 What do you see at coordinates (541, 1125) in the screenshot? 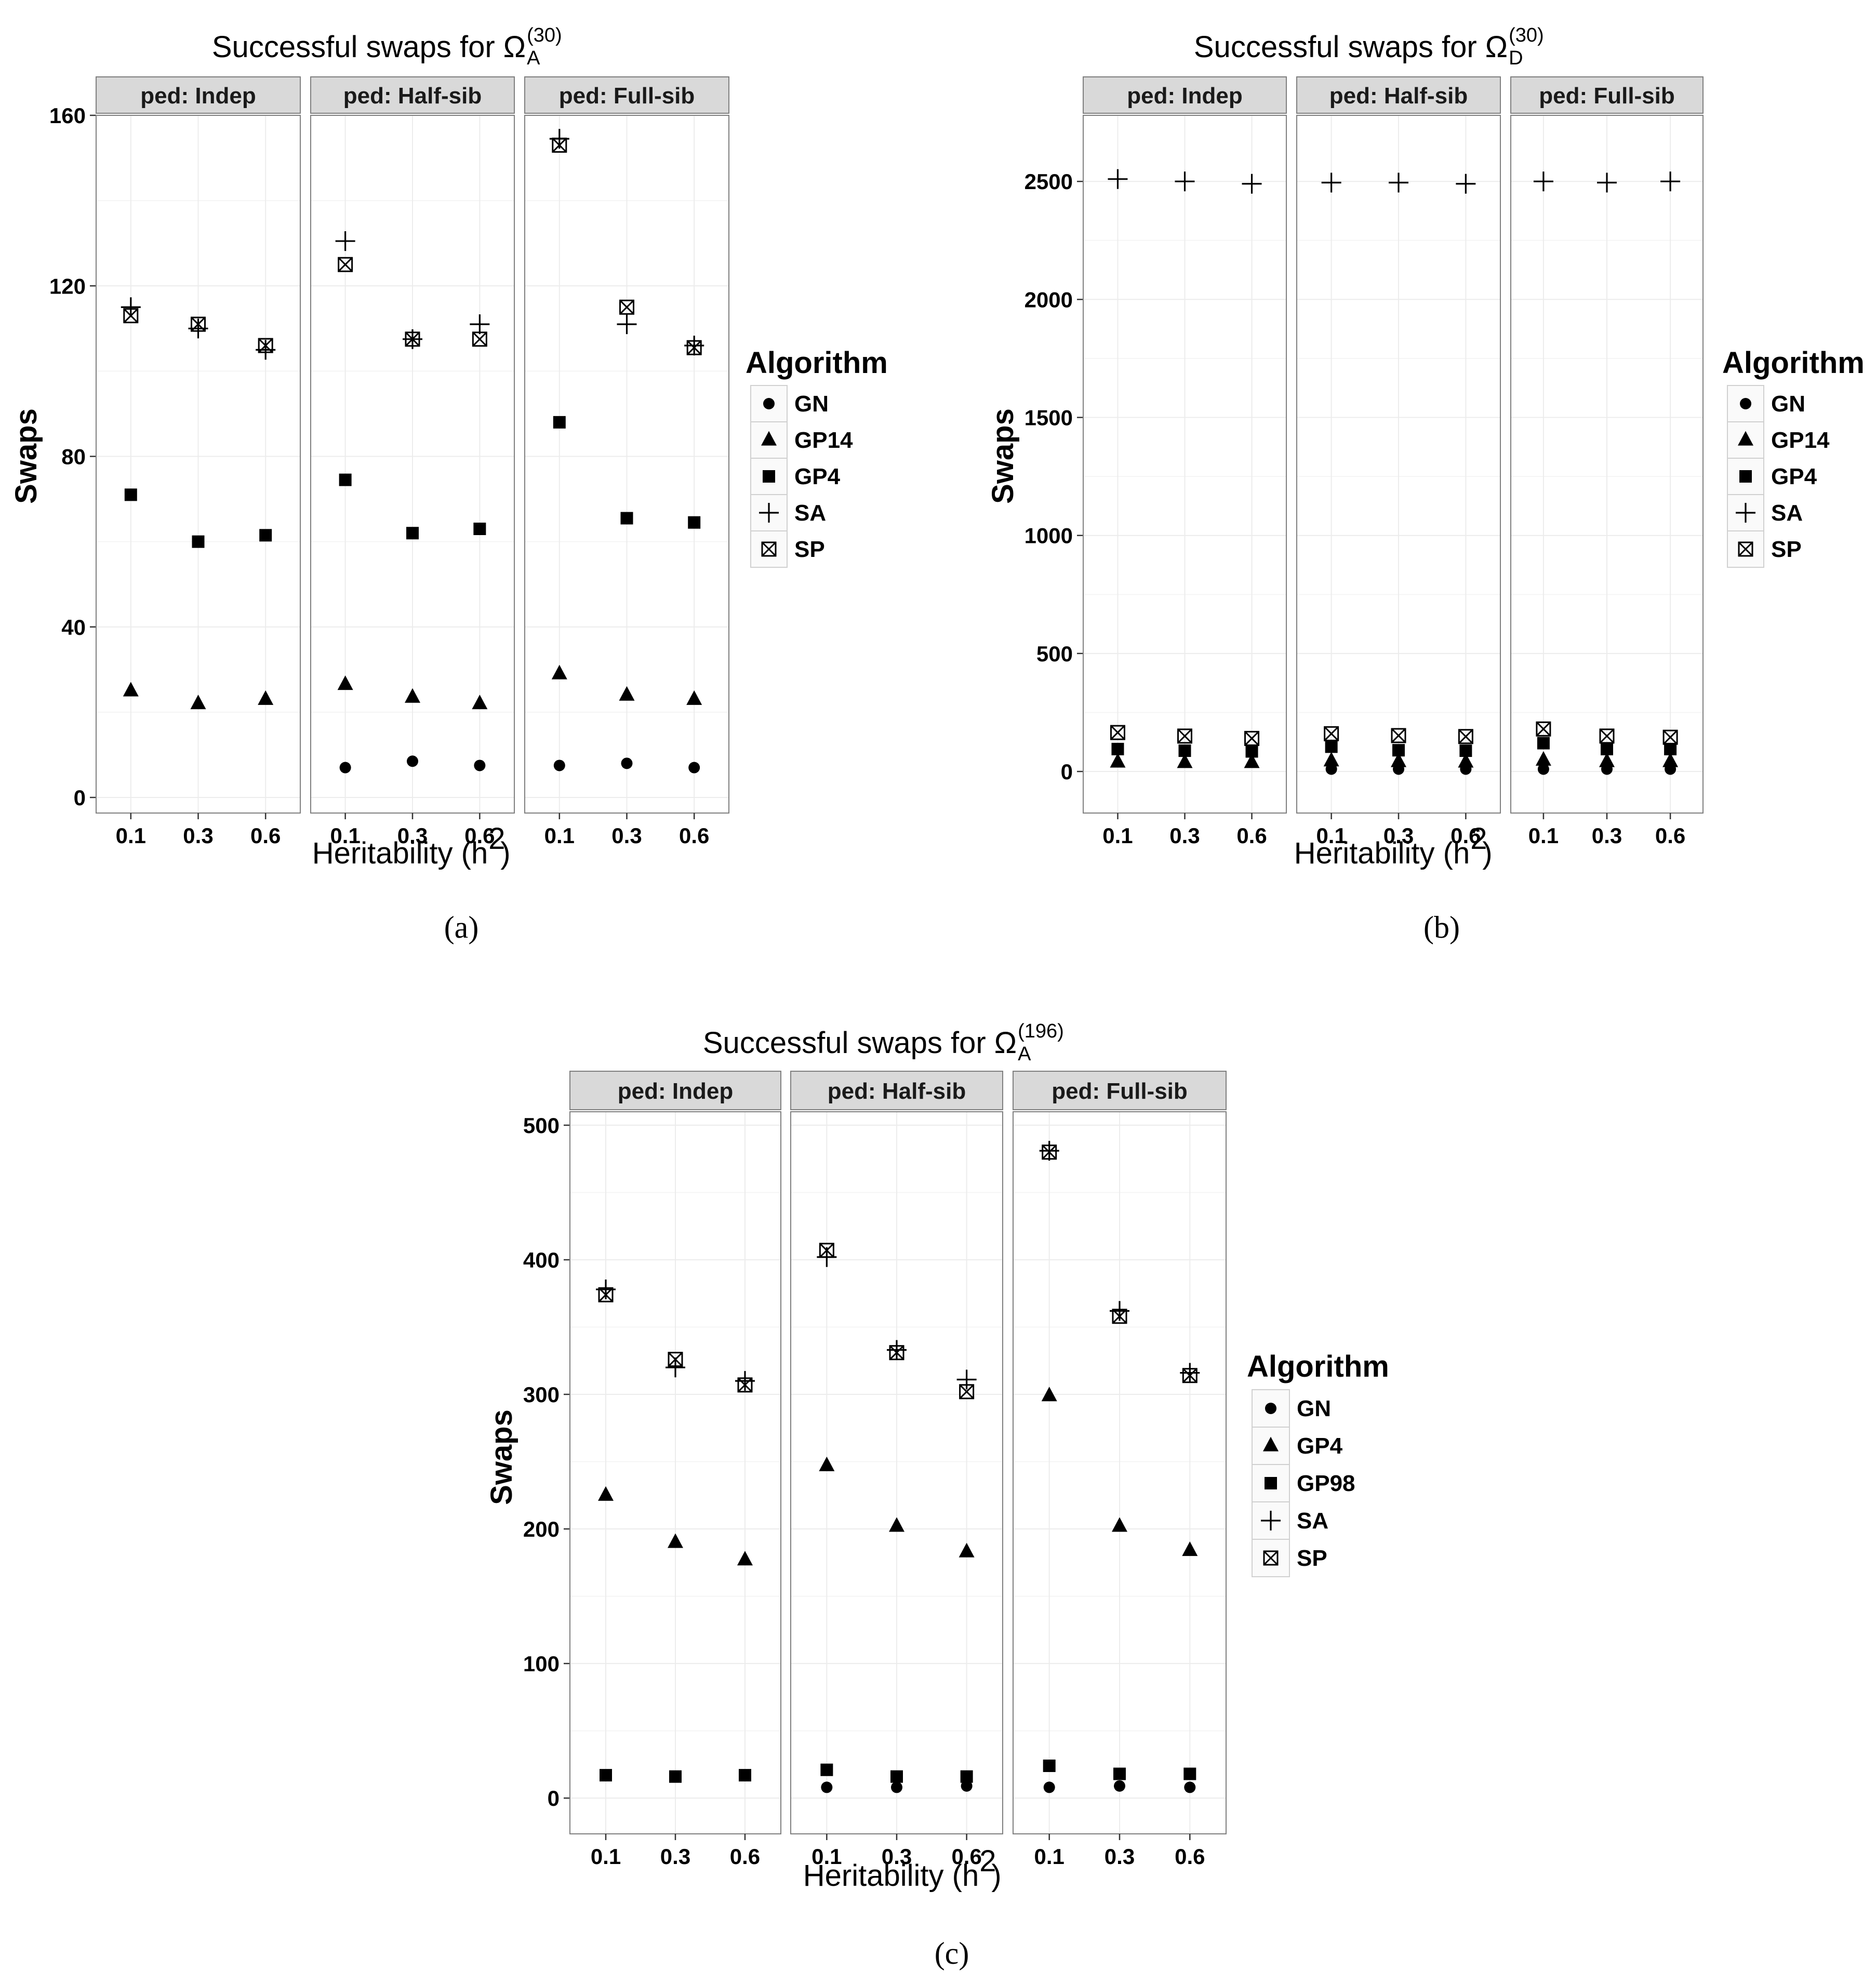
I see `y-tick-label: 500` at bounding box center [541, 1125].